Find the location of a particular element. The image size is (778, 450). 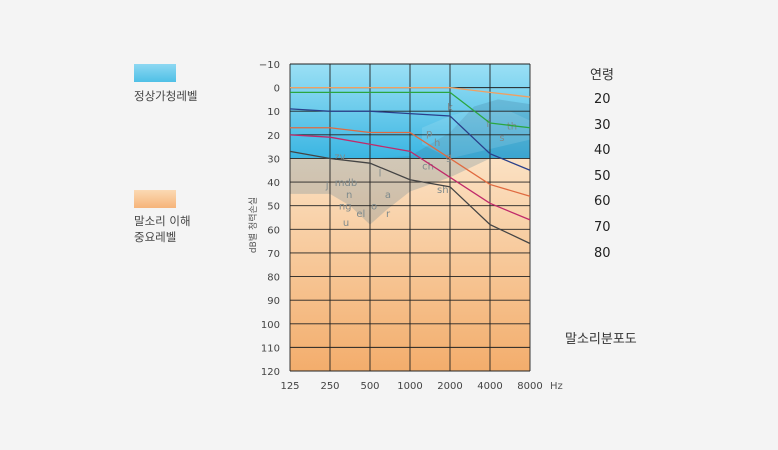

phoneme-label: el is located at coordinates (360, 214).